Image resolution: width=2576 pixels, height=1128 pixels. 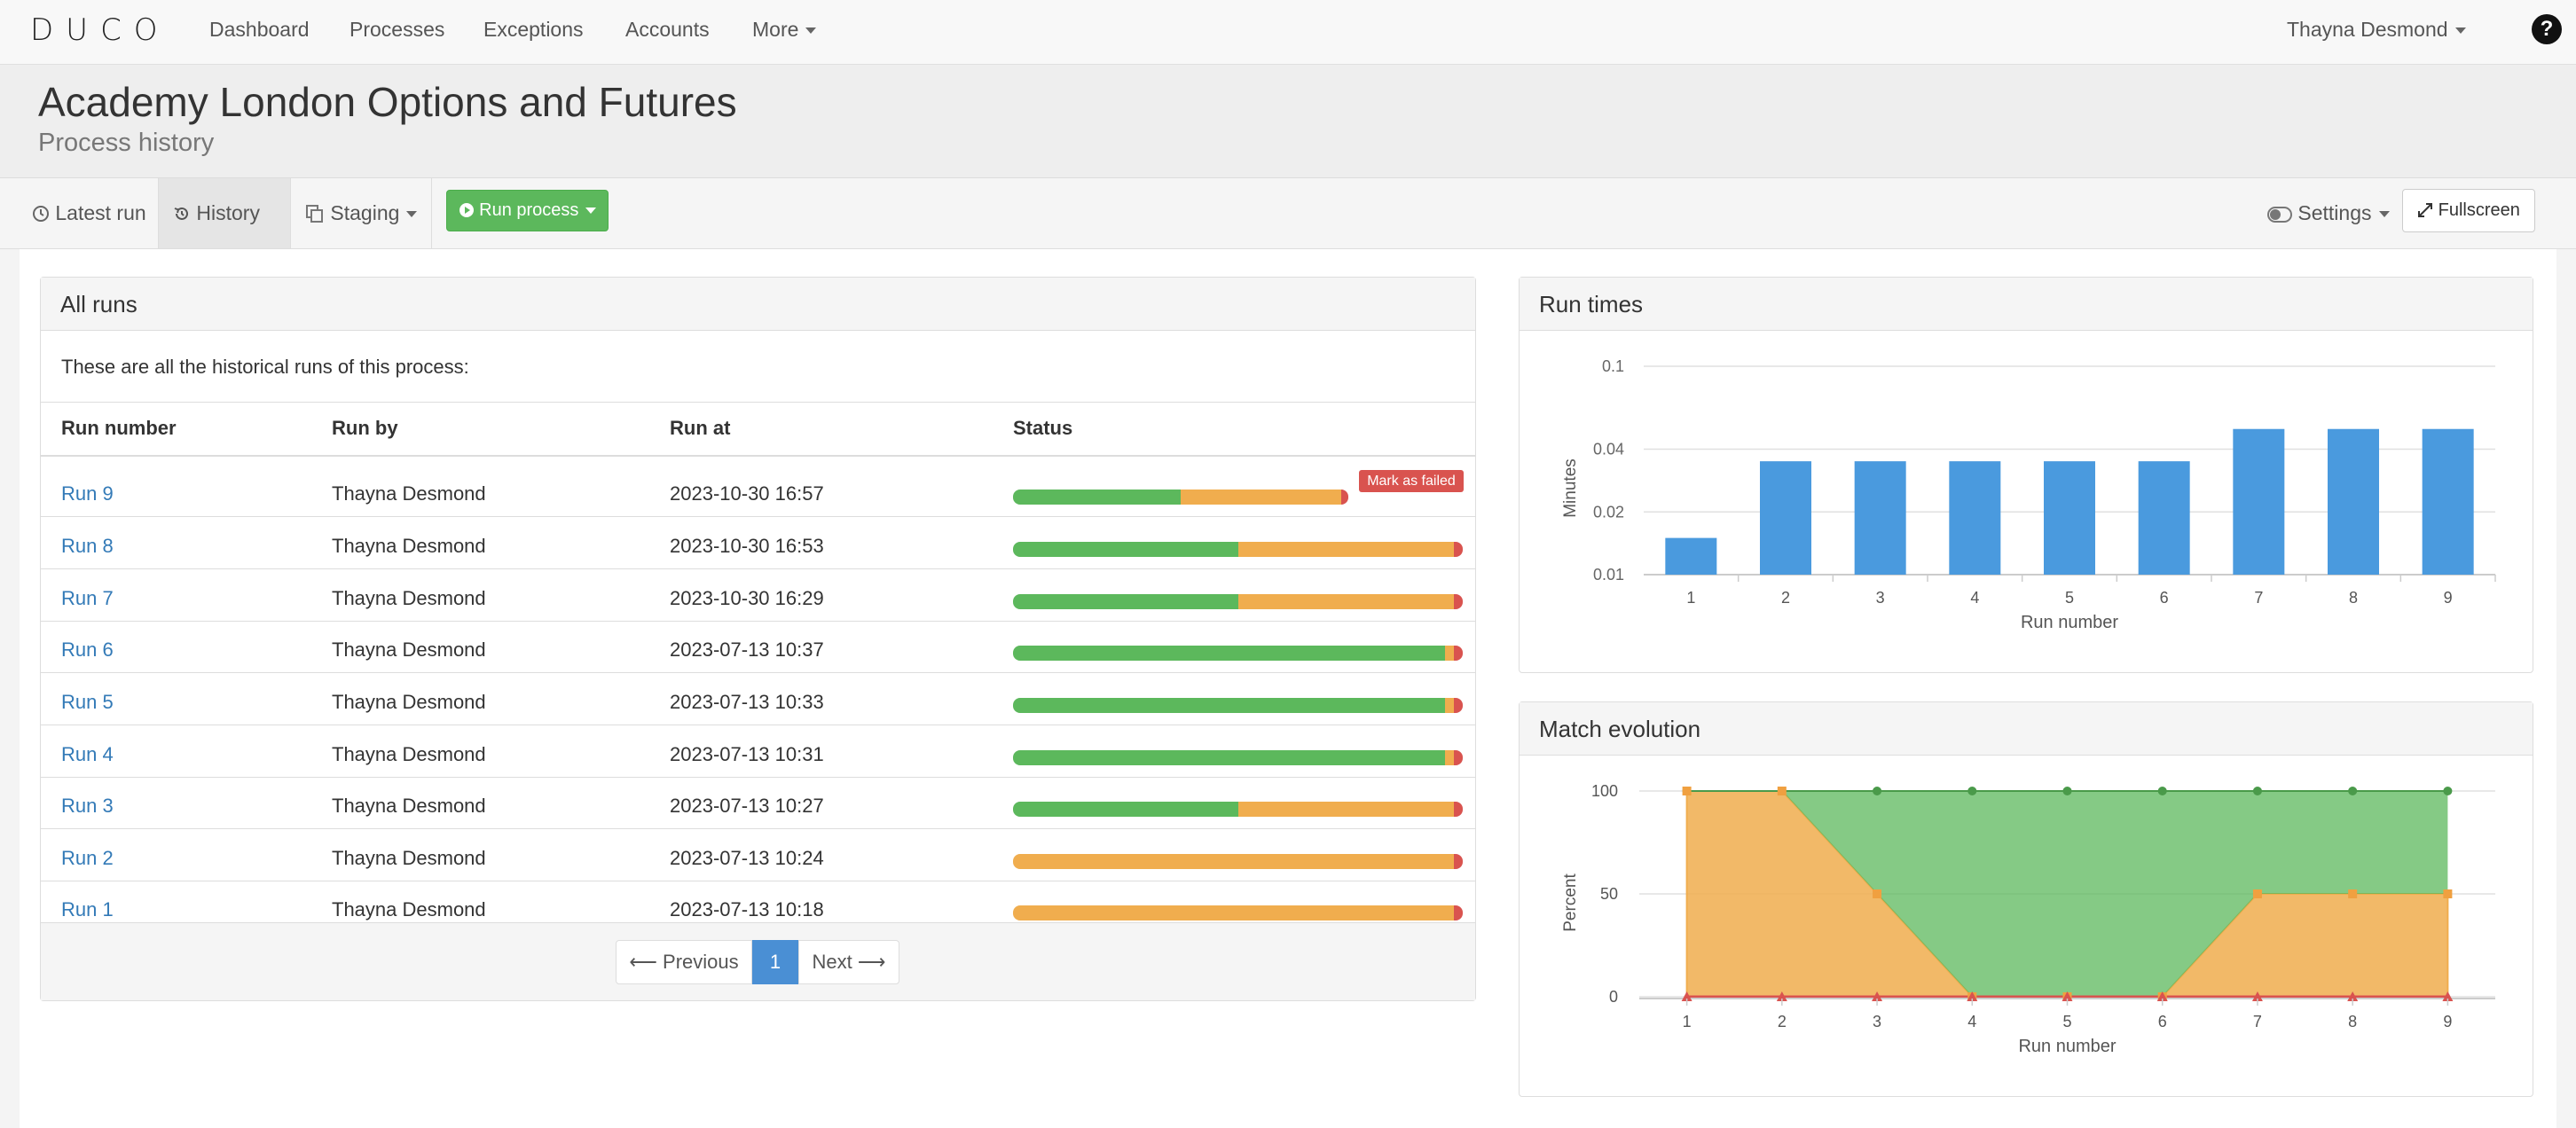 I want to click on run-link: Run 7, so click(x=87, y=598).